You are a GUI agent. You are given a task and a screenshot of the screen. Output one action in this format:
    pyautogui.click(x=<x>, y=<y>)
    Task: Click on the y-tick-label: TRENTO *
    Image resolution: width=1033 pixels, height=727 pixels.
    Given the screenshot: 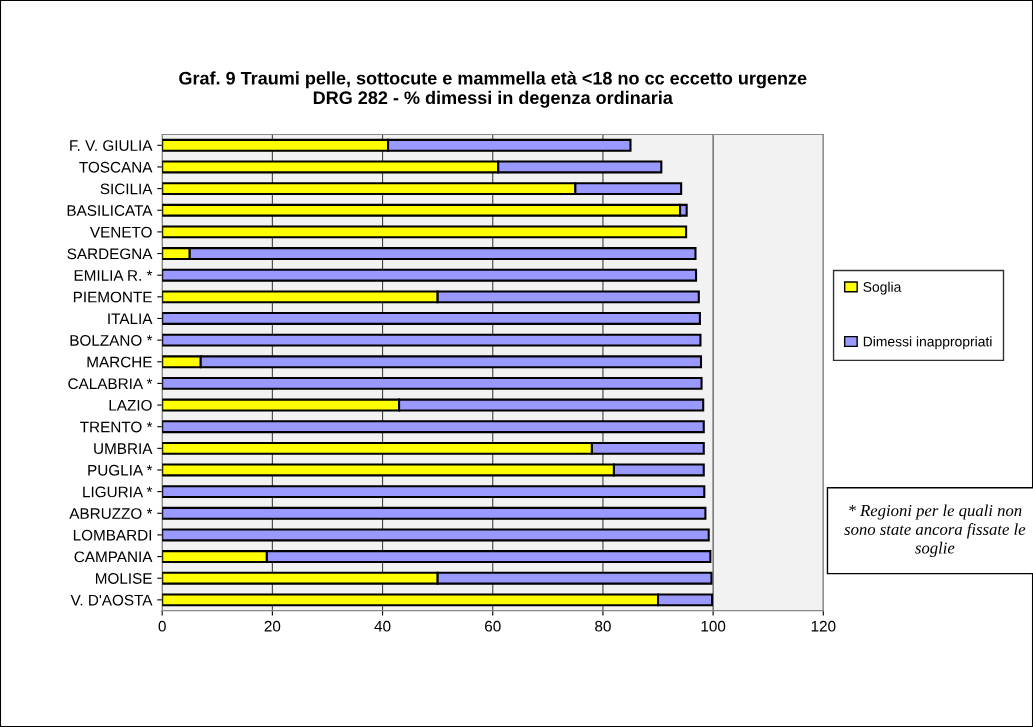 What is the action you would take?
    pyautogui.click(x=116, y=427)
    